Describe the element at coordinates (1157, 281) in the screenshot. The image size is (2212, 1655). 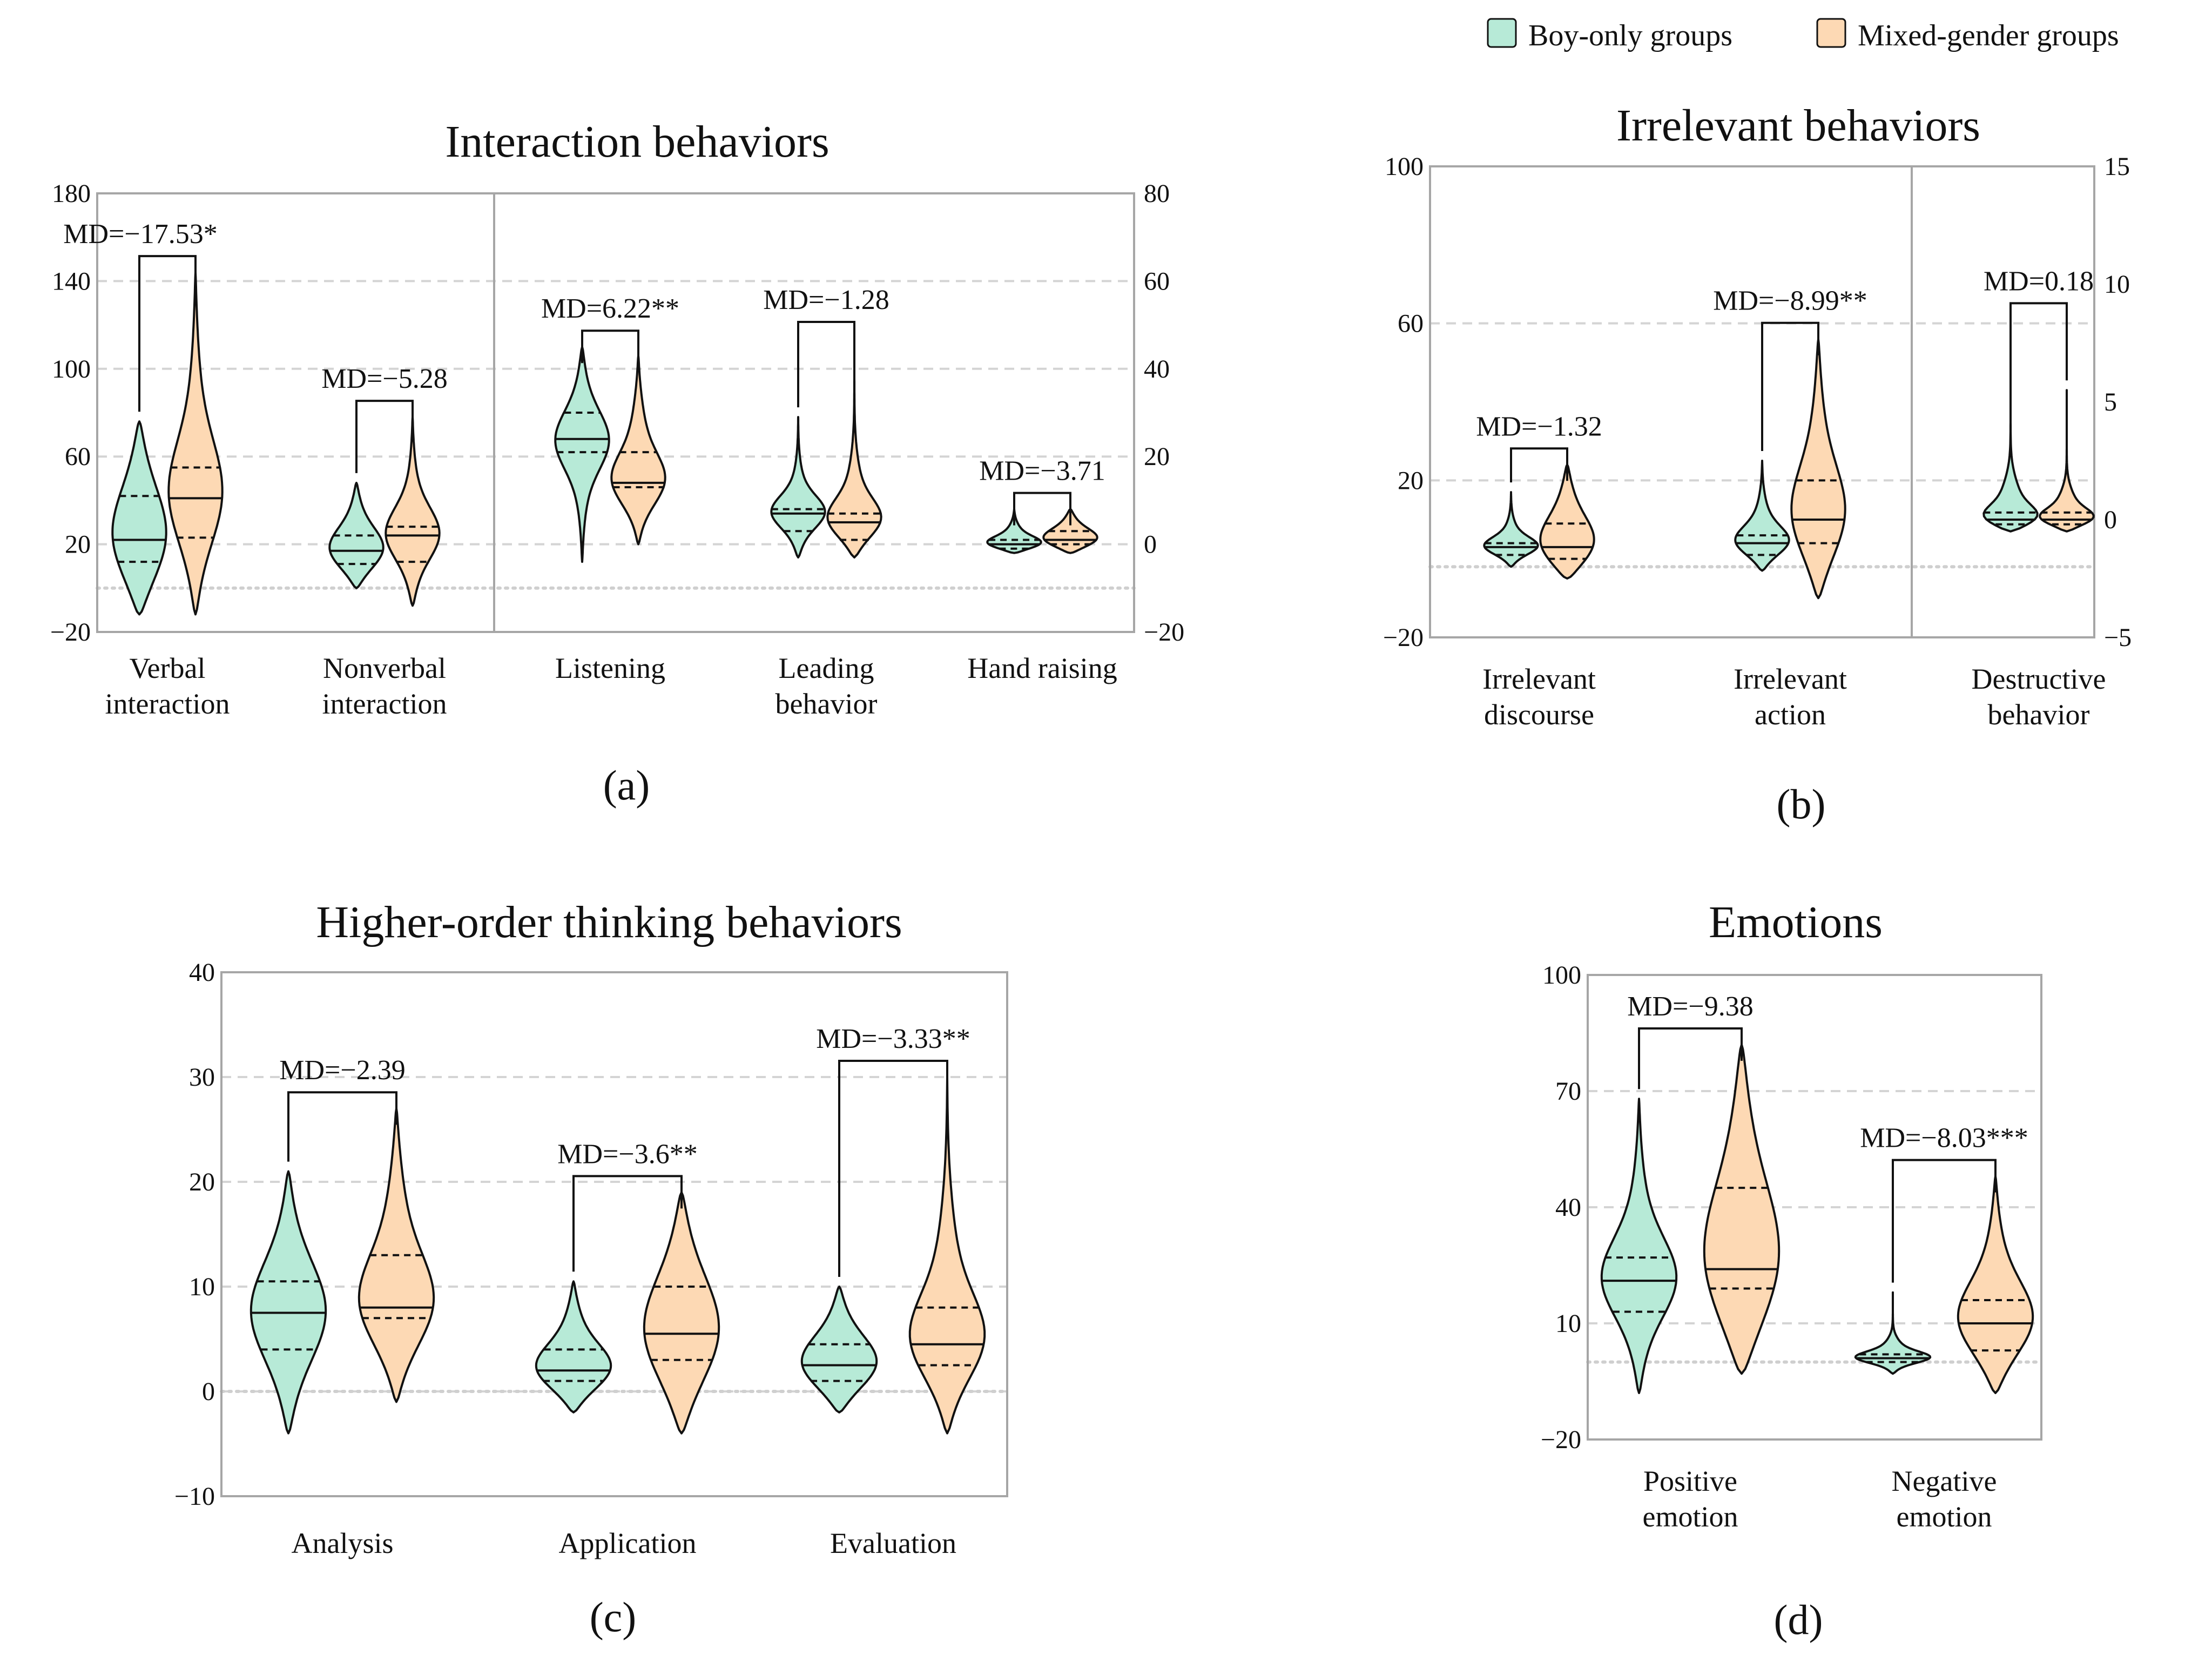
I see `y-tick-label-right: 60` at that location.